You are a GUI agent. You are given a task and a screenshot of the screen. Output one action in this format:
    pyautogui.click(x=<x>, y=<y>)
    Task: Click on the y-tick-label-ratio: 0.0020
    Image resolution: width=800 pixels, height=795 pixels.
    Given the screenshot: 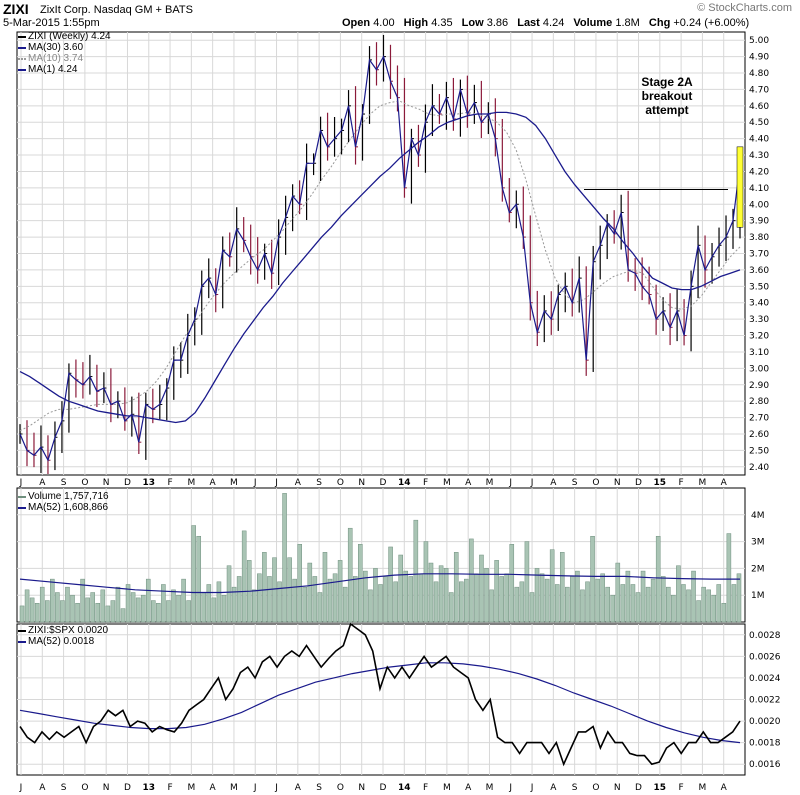 What is the action you would take?
    pyautogui.click(x=765, y=722)
    